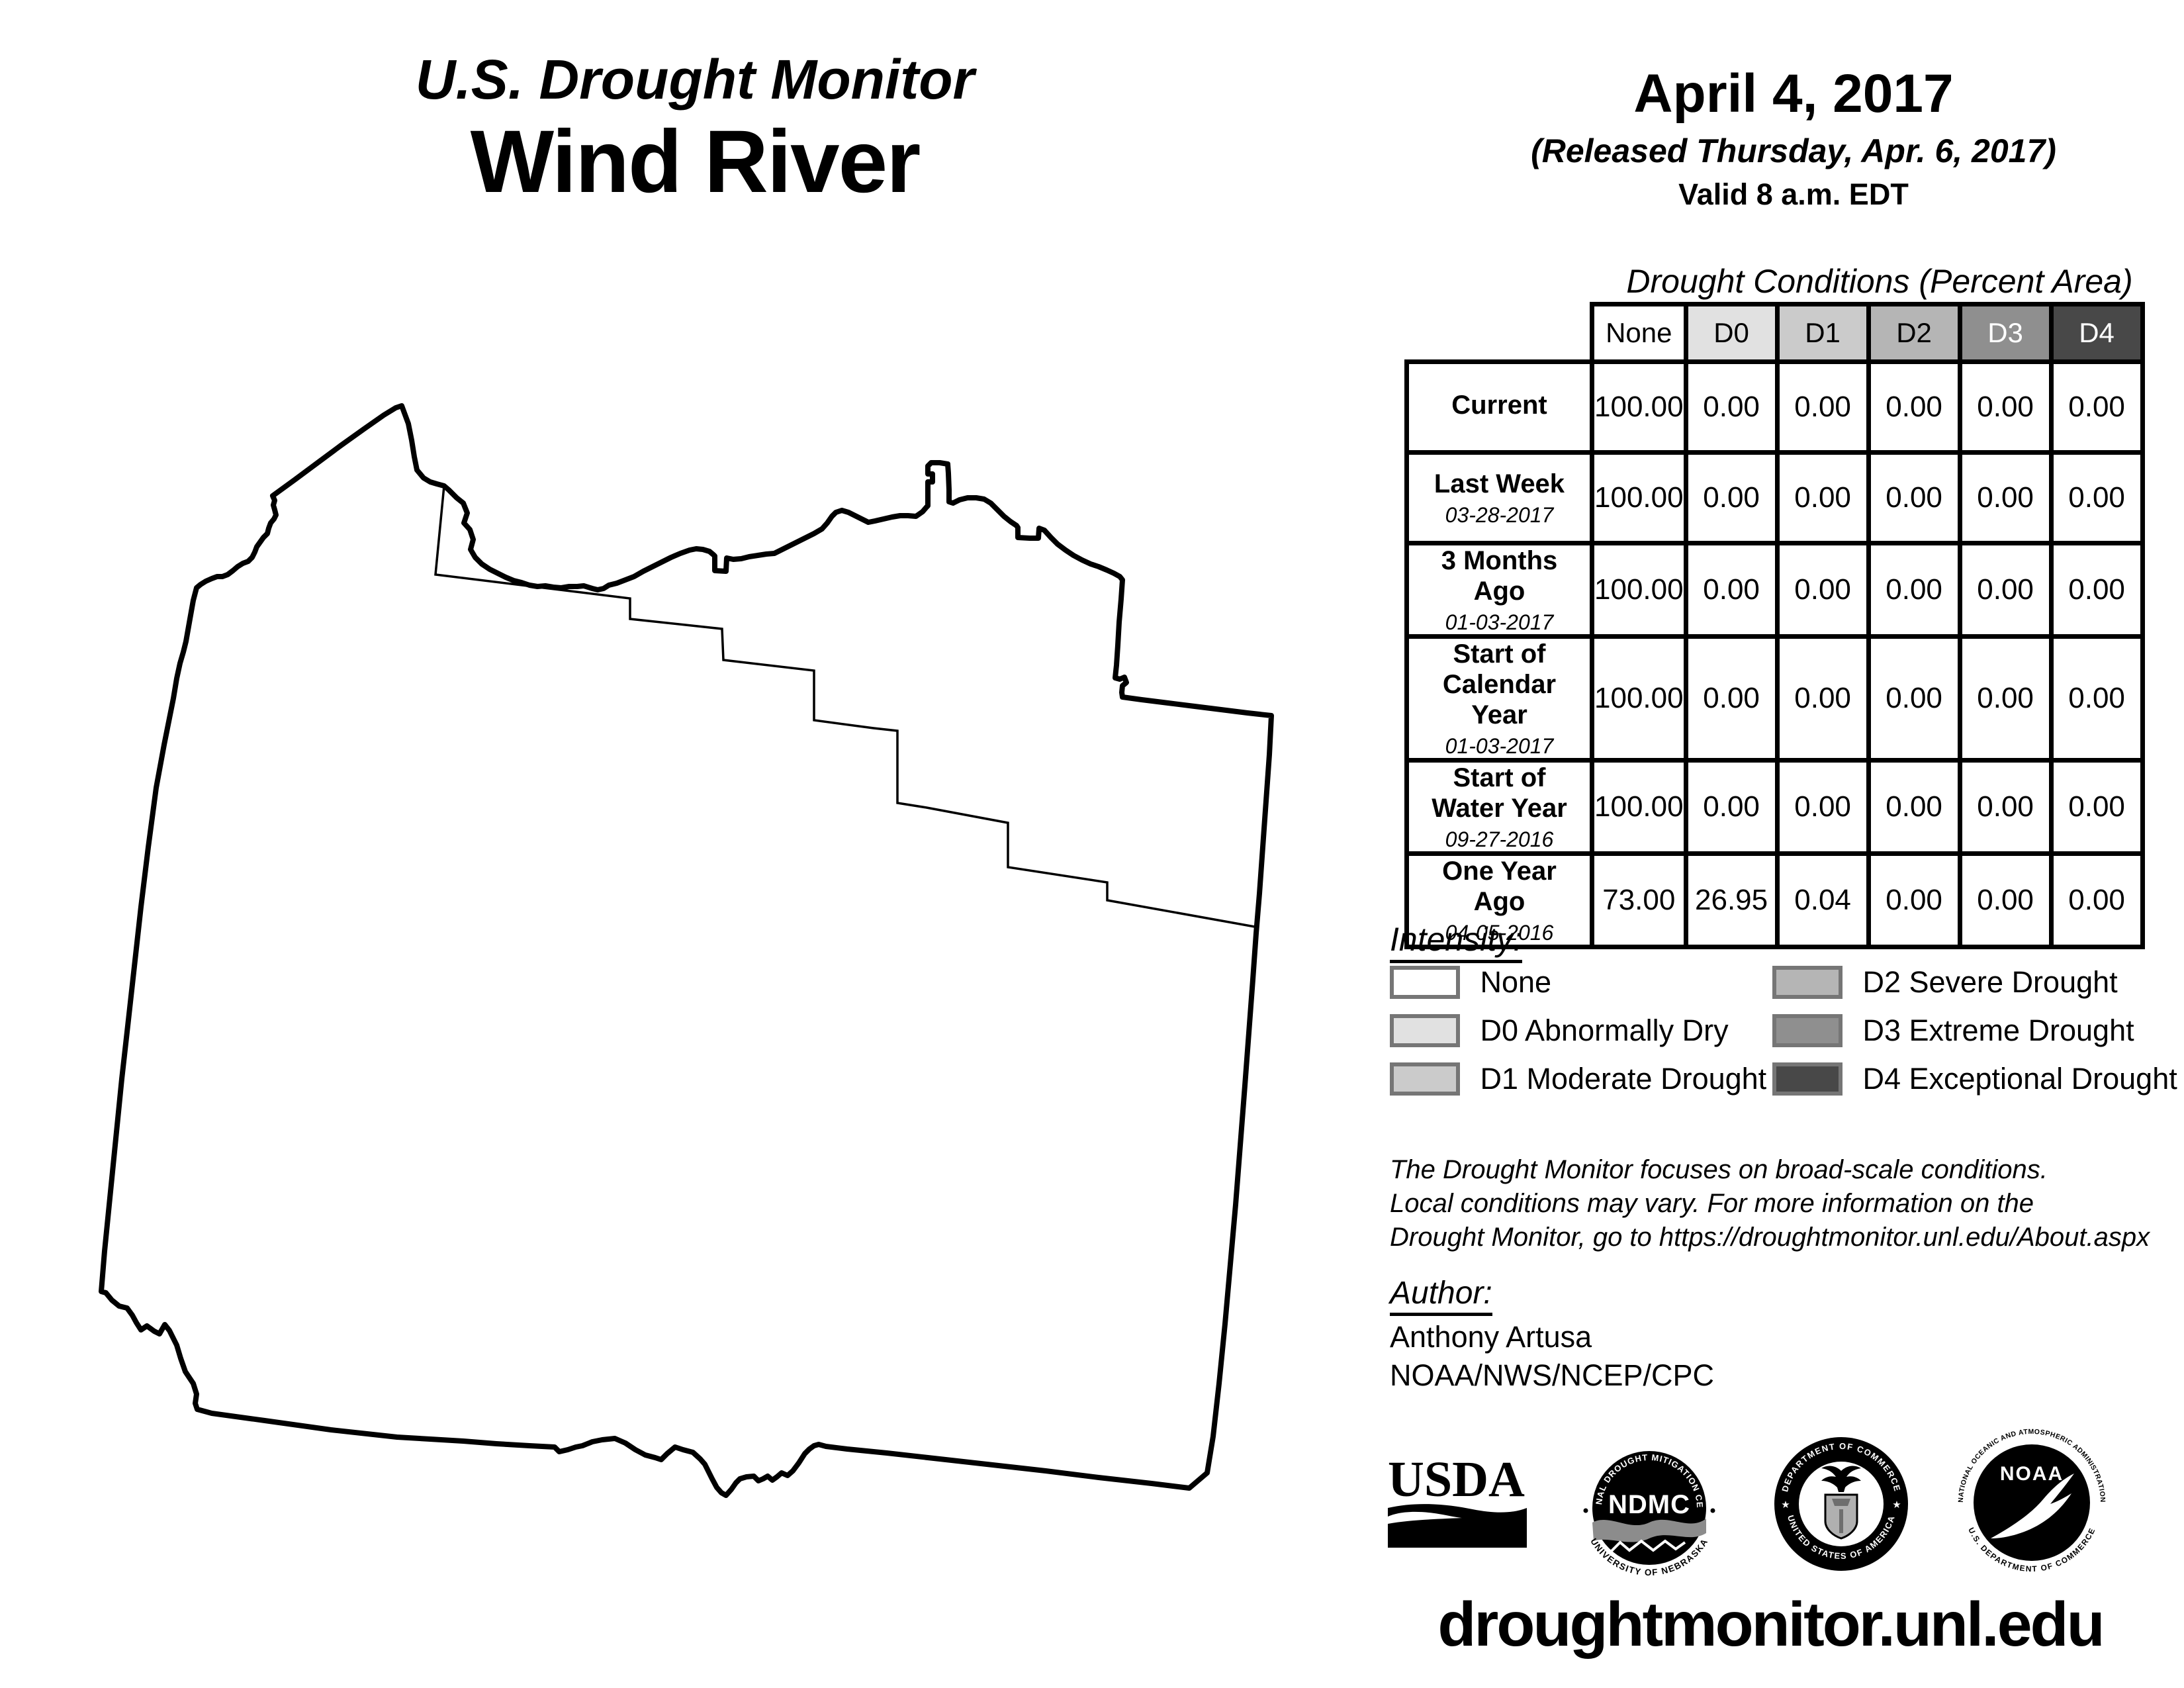  I want to click on row-label: Last Week 03-28-2017, so click(1499, 497).